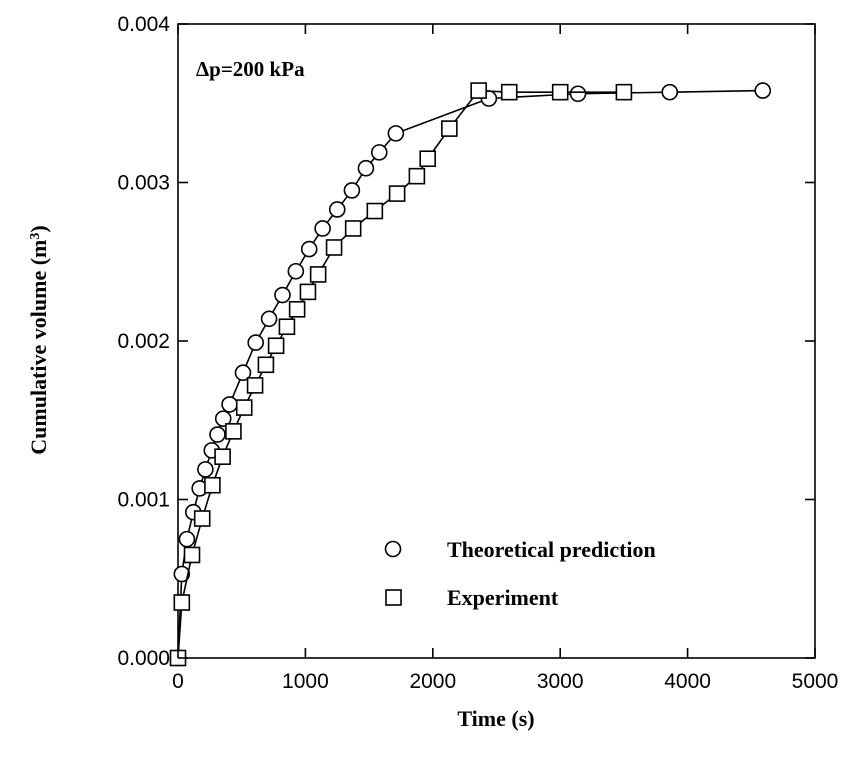  I want to click on x-tick-label: 2000, so click(432, 681).